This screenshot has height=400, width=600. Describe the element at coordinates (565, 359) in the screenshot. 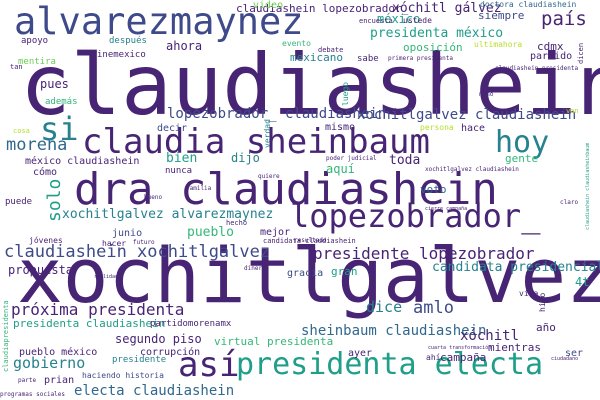

I see `cloud-word: ciudadano` at that location.